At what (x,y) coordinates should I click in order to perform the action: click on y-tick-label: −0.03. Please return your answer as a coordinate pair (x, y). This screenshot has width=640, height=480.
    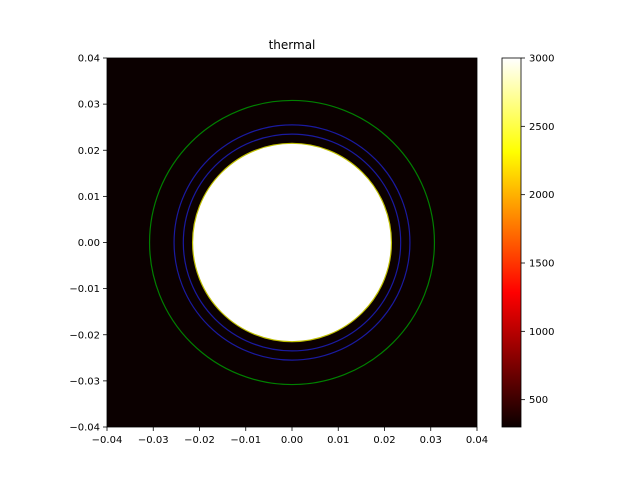
    Looking at the image, I should click on (84, 381).